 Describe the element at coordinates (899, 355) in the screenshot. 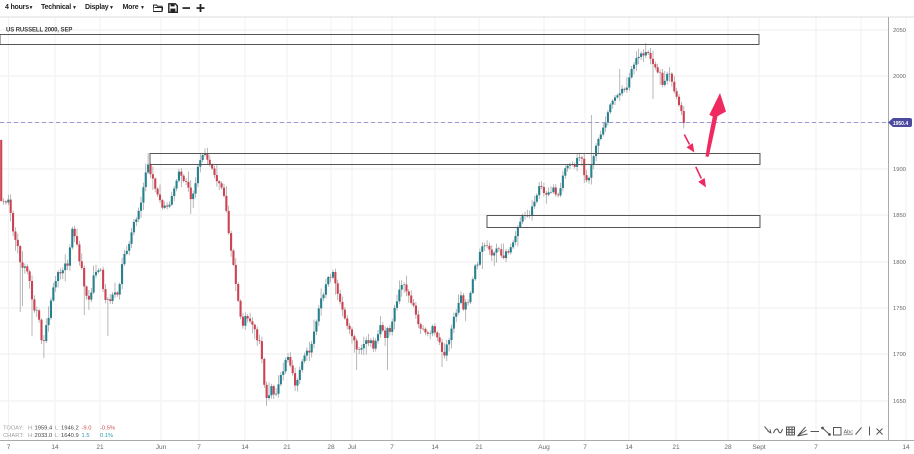

I see `svg-text: 1700` at that location.